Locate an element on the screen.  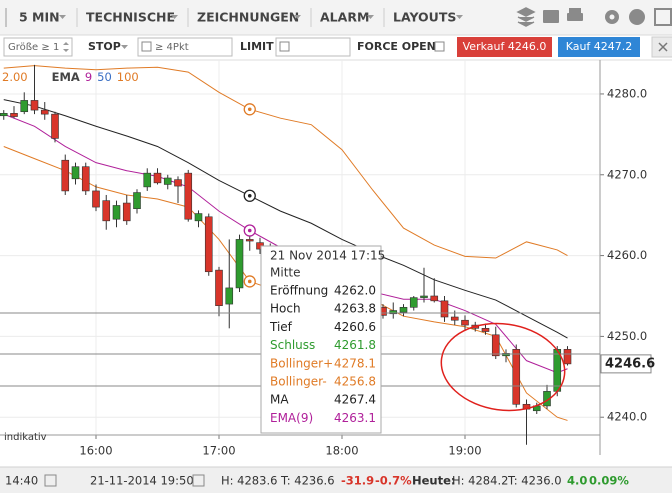
tooltip-value: 4262.0 is located at coordinates (355, 291).